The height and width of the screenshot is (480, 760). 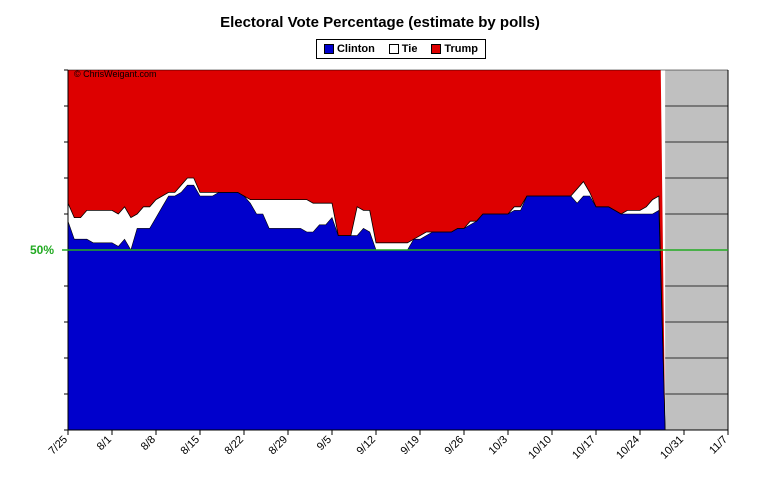 What do you see at coordinates (190, 446) in the screenshot?
I see `x-tick-label: 8/15` at bounding box center [190, 446].